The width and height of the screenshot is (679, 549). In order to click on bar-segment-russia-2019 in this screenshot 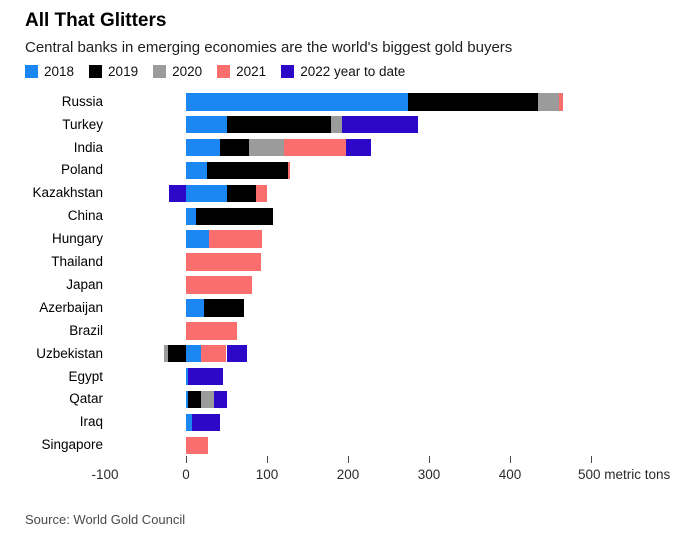, I will do `click(472, 102)`.